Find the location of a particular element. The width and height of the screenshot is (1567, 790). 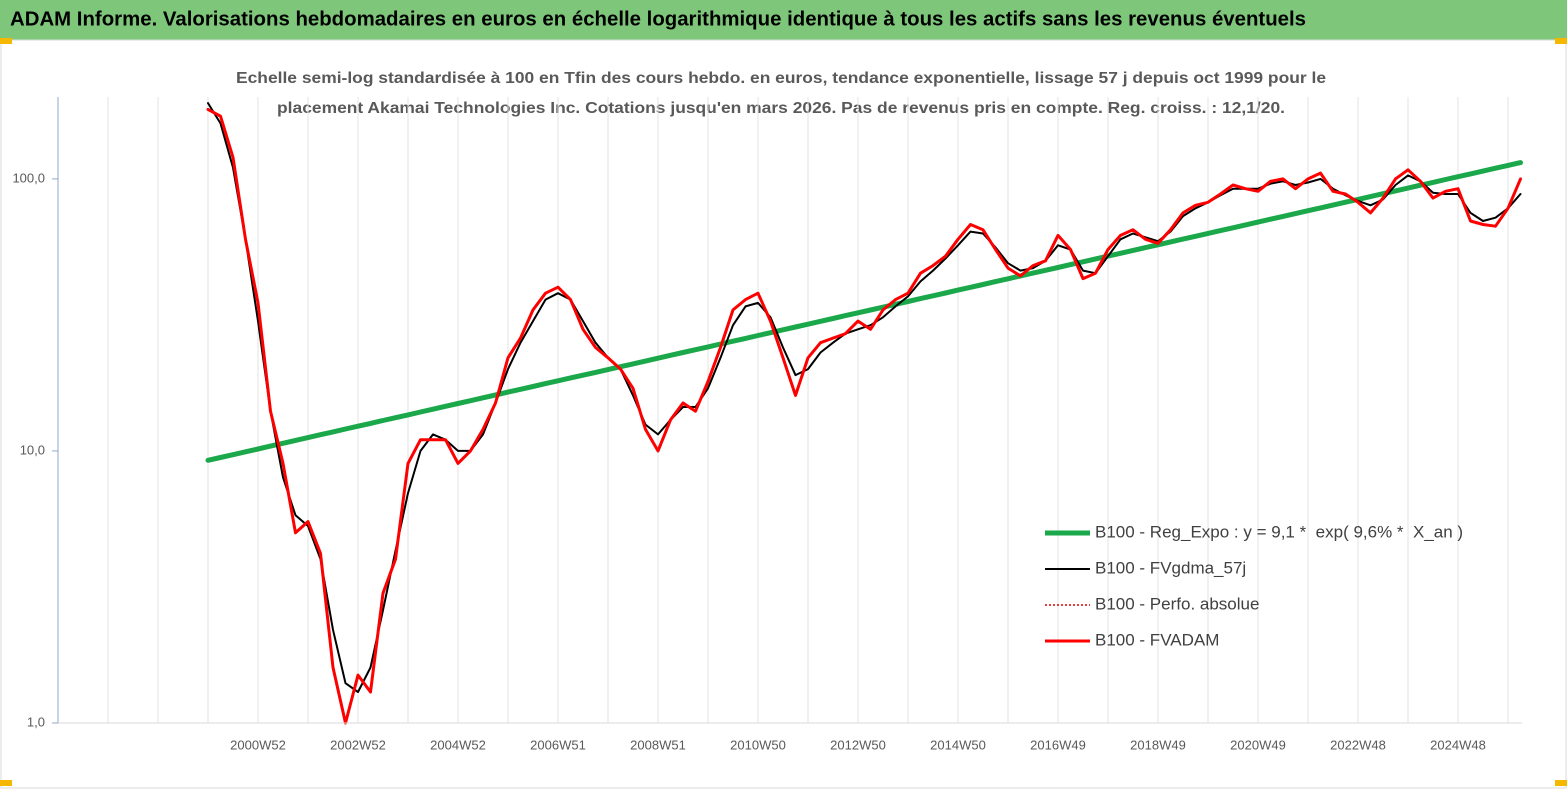

x-tick-label: 2008W51 is located at coordinates (658, 744).